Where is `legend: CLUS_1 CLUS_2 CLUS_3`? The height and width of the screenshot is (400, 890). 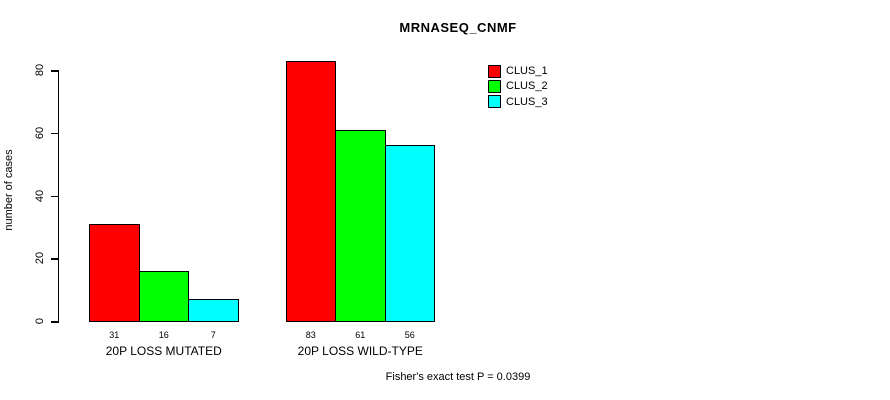 legend: CLUS_1 CLUS_2 CLUS_3 is located at coordinates (518, 87).